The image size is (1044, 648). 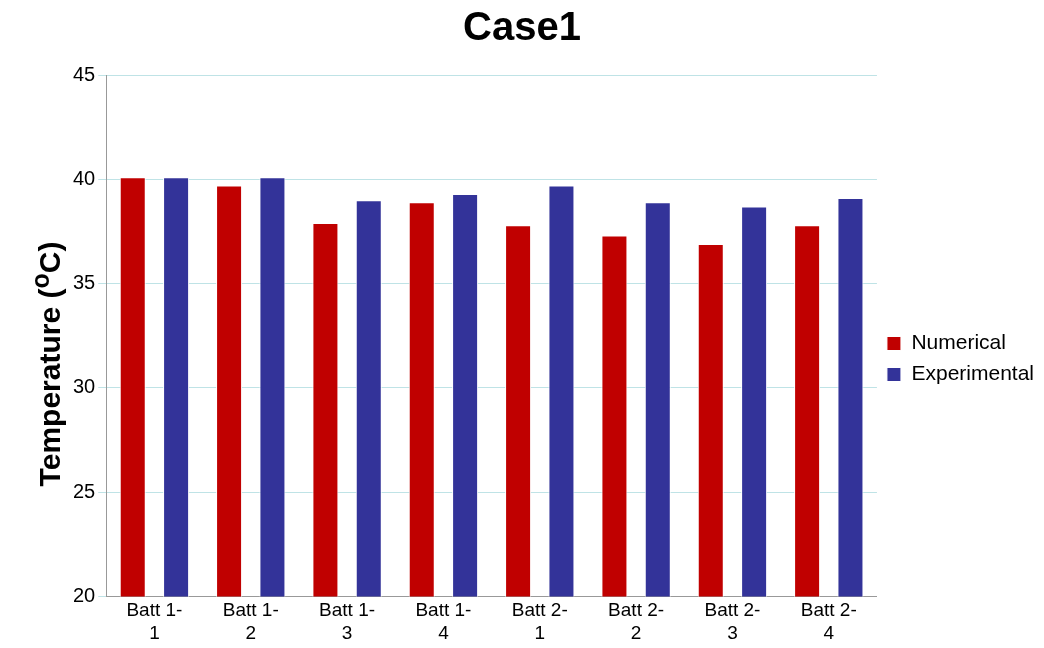 I want to click on x-tick-label: Batt 1-4, so click(x=443, y=621).